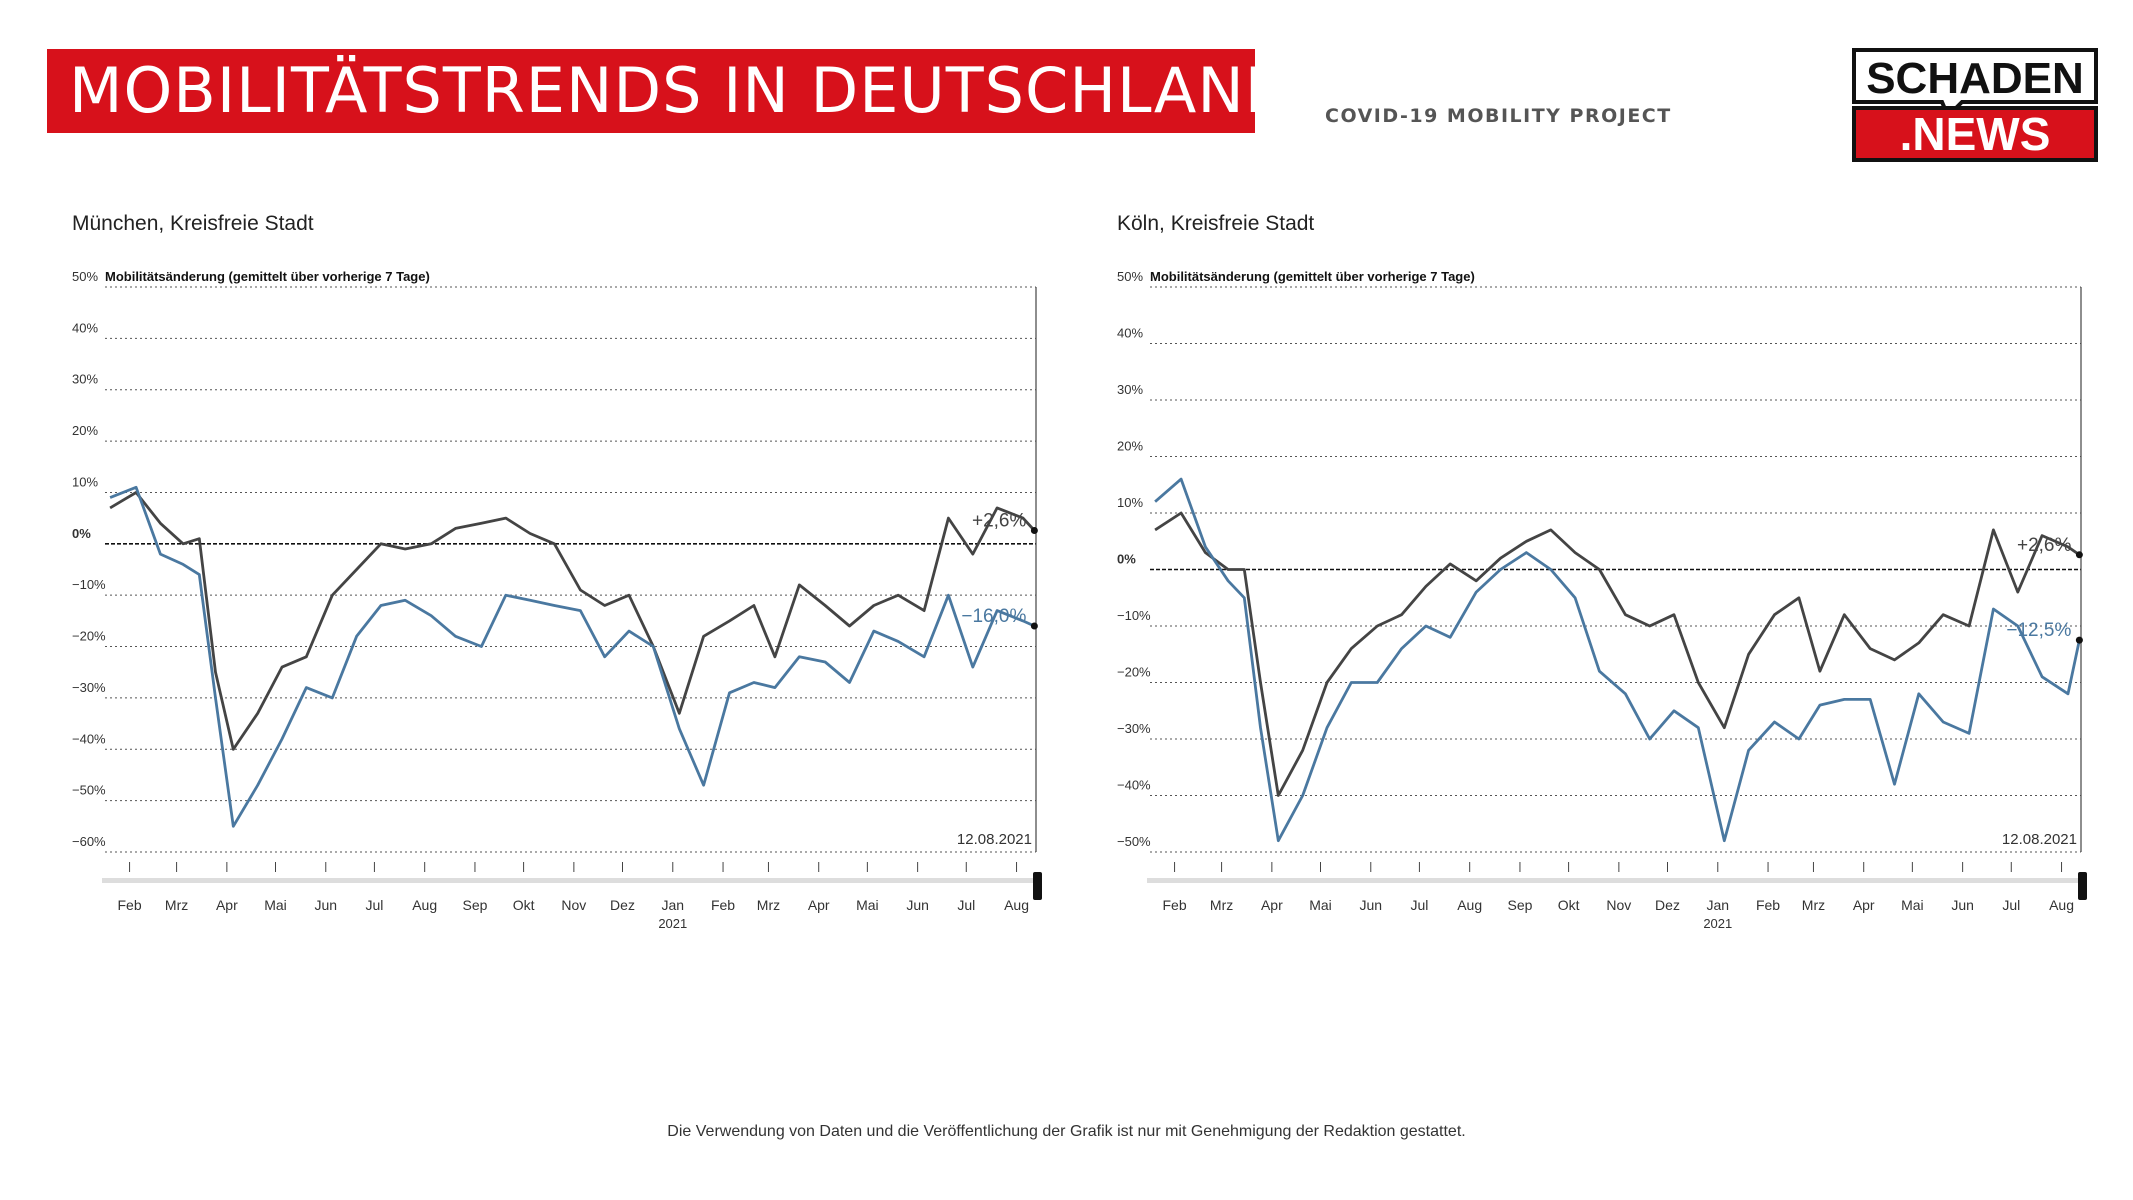 This screenshot has width=2133, height=1200. I want to click on logo-top-text: SCHADEN, so click(1975, 78).